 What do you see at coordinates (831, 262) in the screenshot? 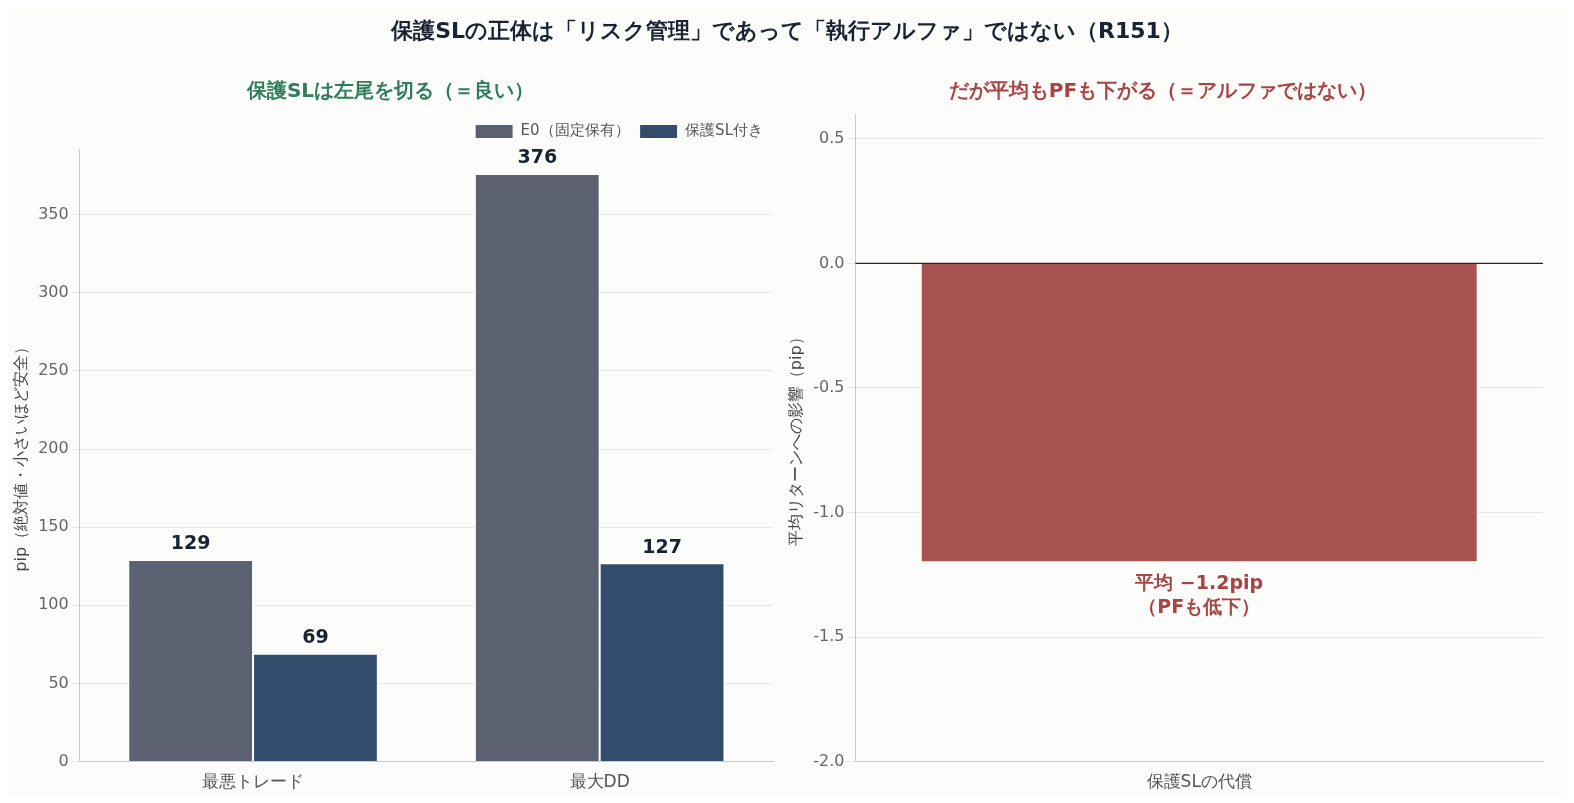
I see `y-tick-label: 0.0` at bounding box center [831, 262].